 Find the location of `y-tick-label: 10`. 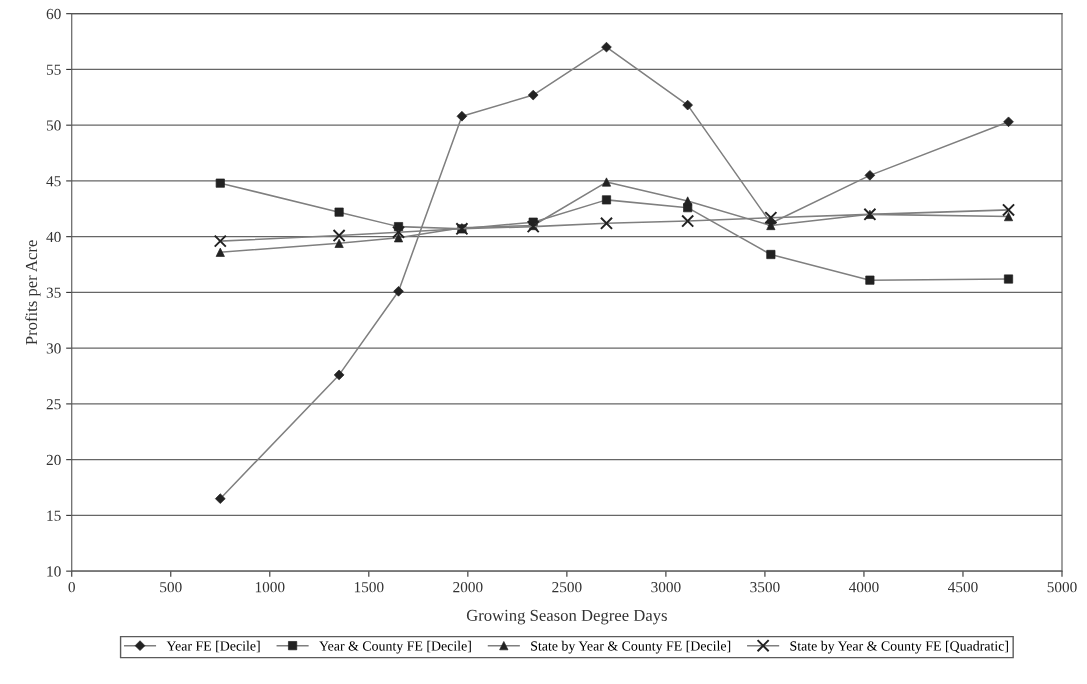

y-tick-label: 10 is located at coordinates (54, 571).